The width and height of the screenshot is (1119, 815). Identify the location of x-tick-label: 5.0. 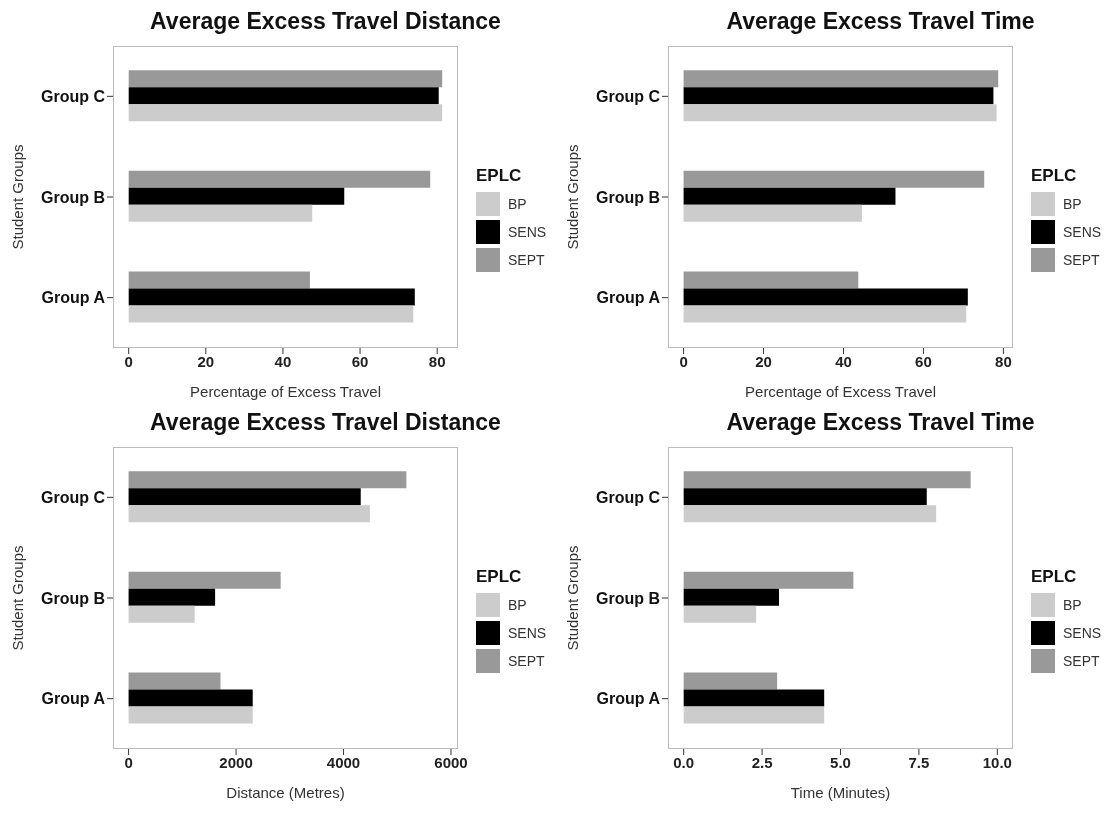
(840, 762).